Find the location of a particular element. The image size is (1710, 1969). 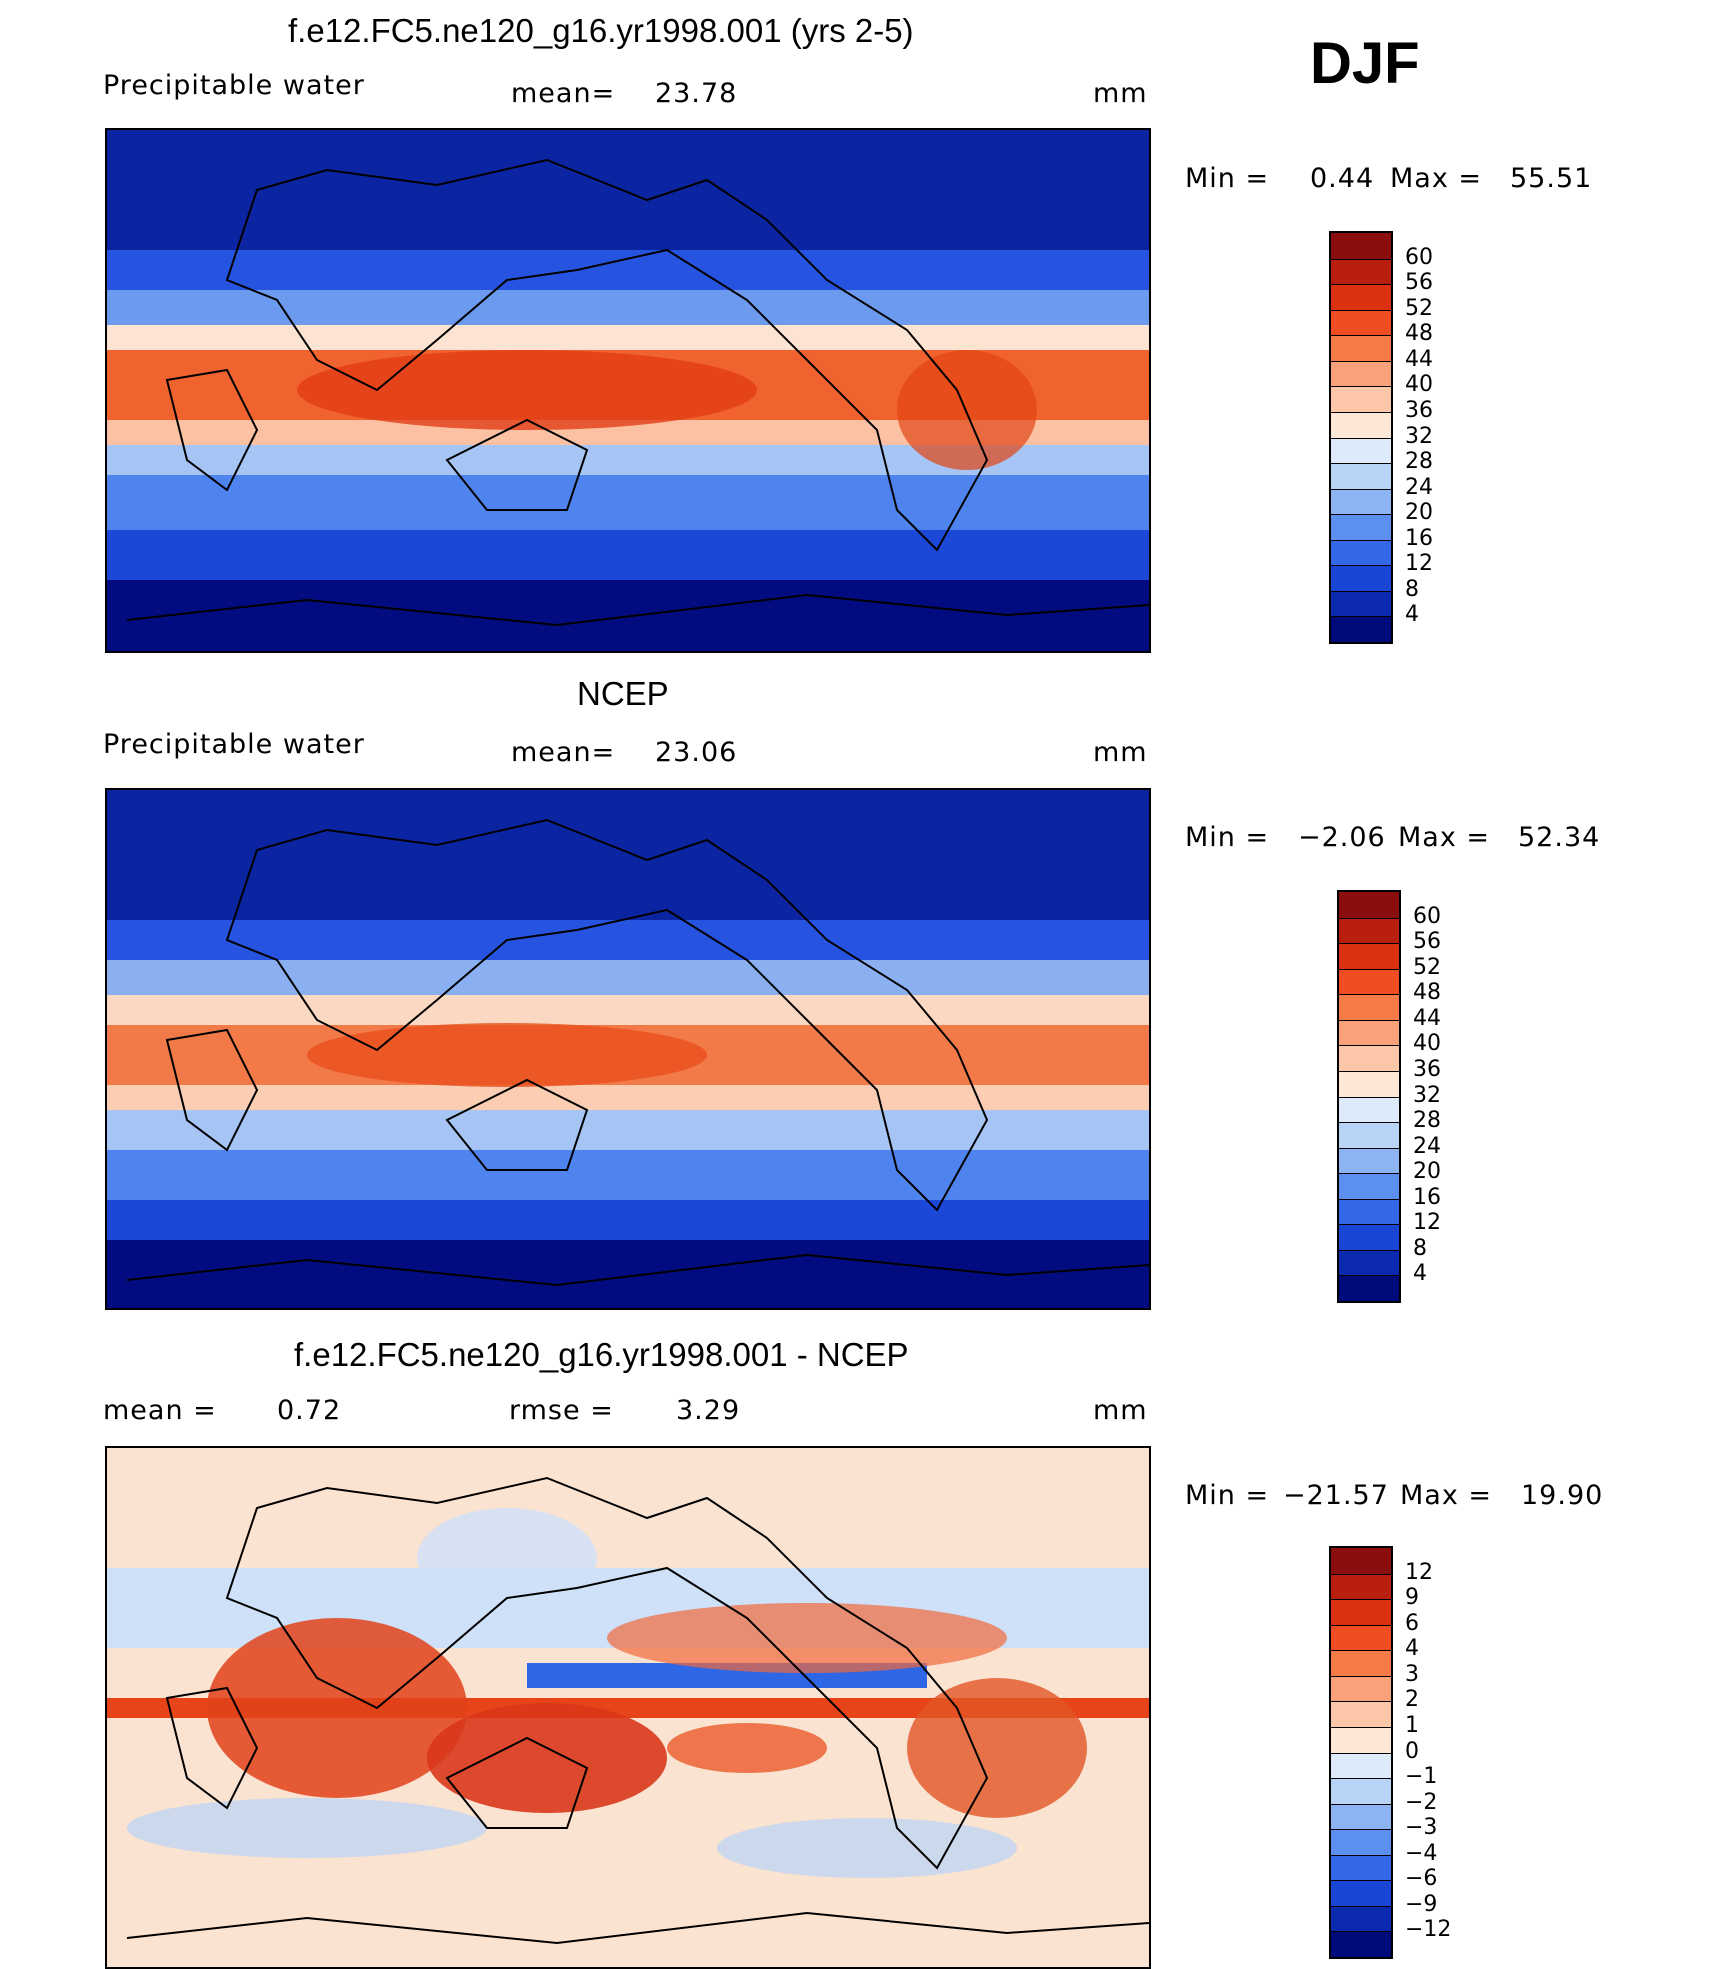

panel2-title: NCEP is located at coordinates (623, 693).